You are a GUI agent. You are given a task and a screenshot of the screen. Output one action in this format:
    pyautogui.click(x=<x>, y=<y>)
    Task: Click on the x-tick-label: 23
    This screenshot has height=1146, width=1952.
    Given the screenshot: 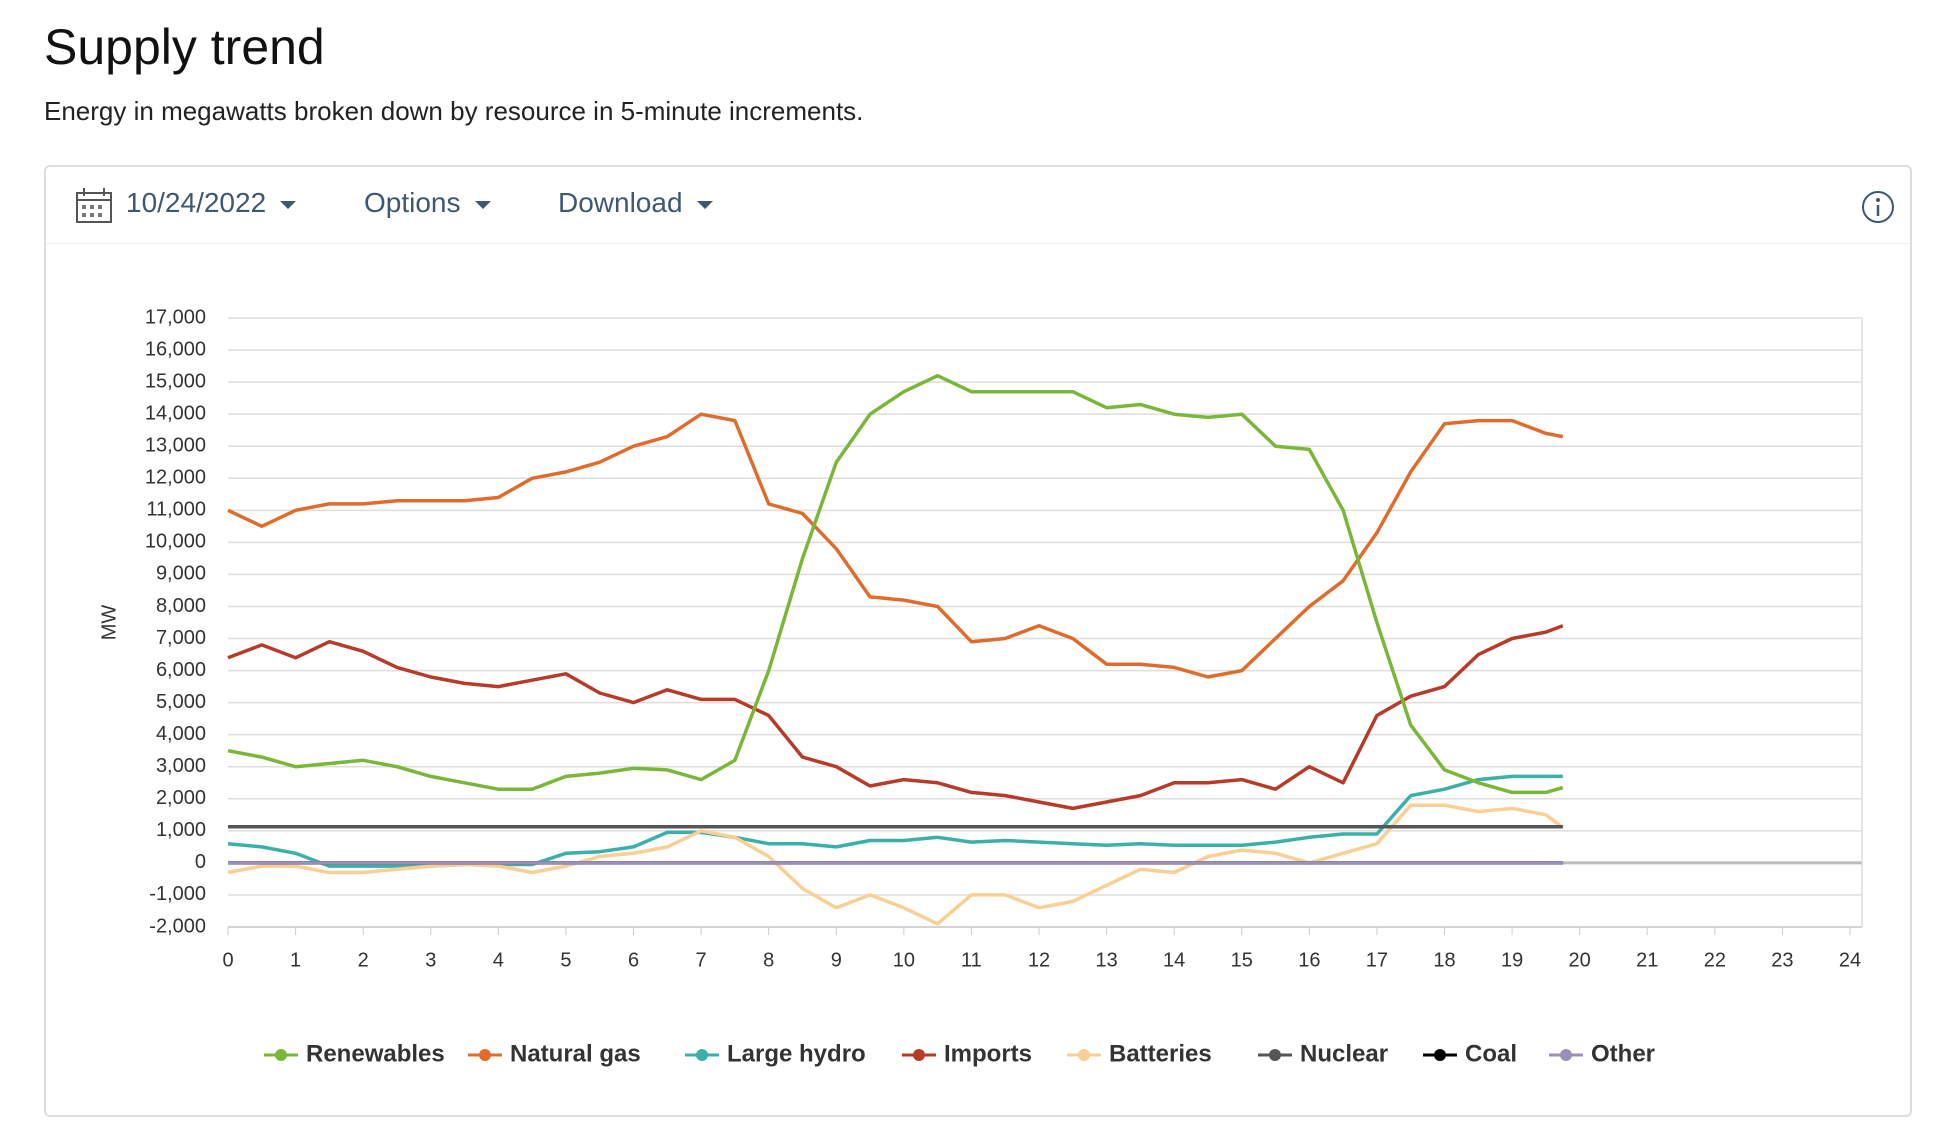 What is the action you would take?
    pyautogui.click(x=1782, y=960)
    